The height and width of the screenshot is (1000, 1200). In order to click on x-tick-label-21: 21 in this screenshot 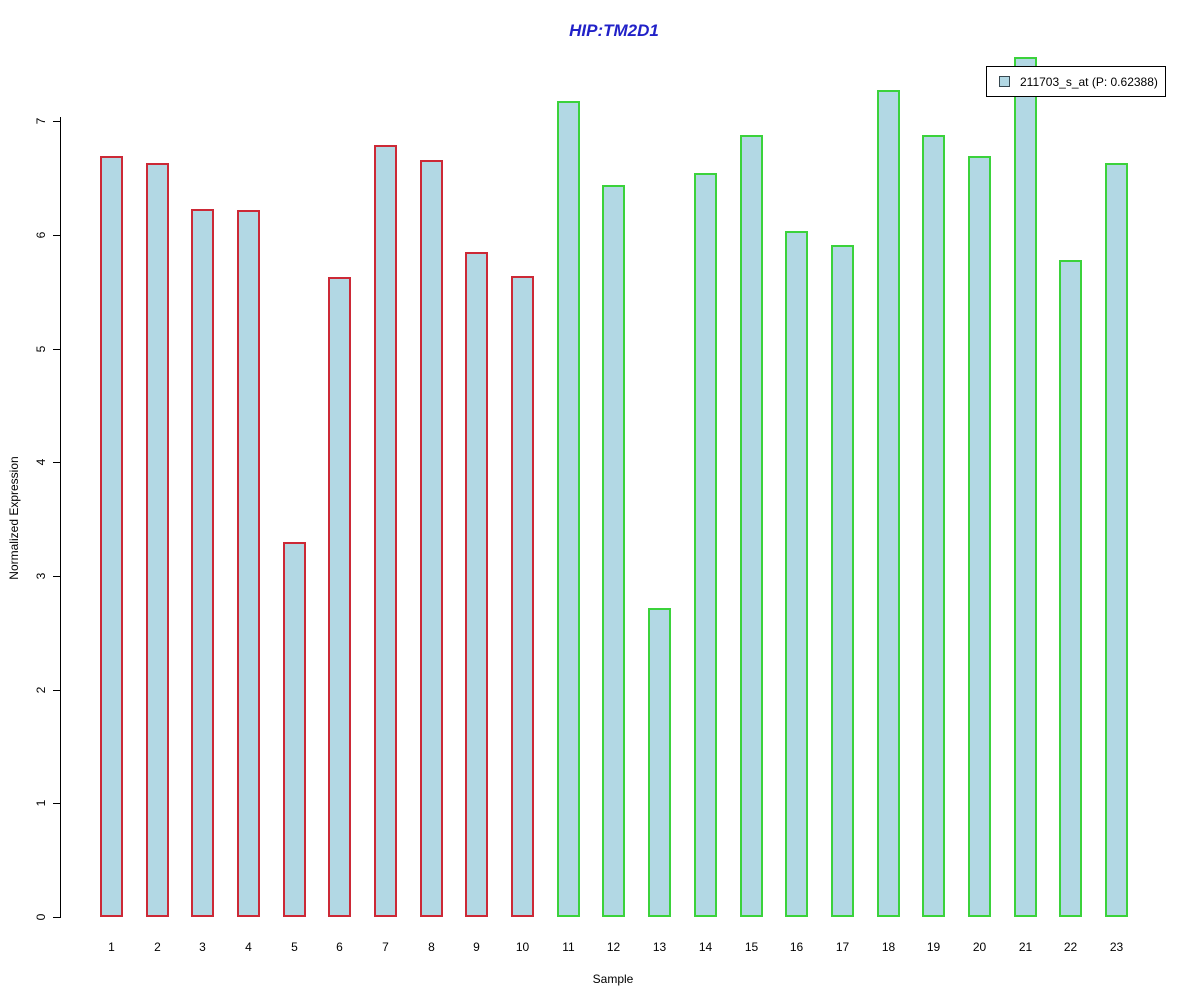, I will do `click(1025, 947)`.